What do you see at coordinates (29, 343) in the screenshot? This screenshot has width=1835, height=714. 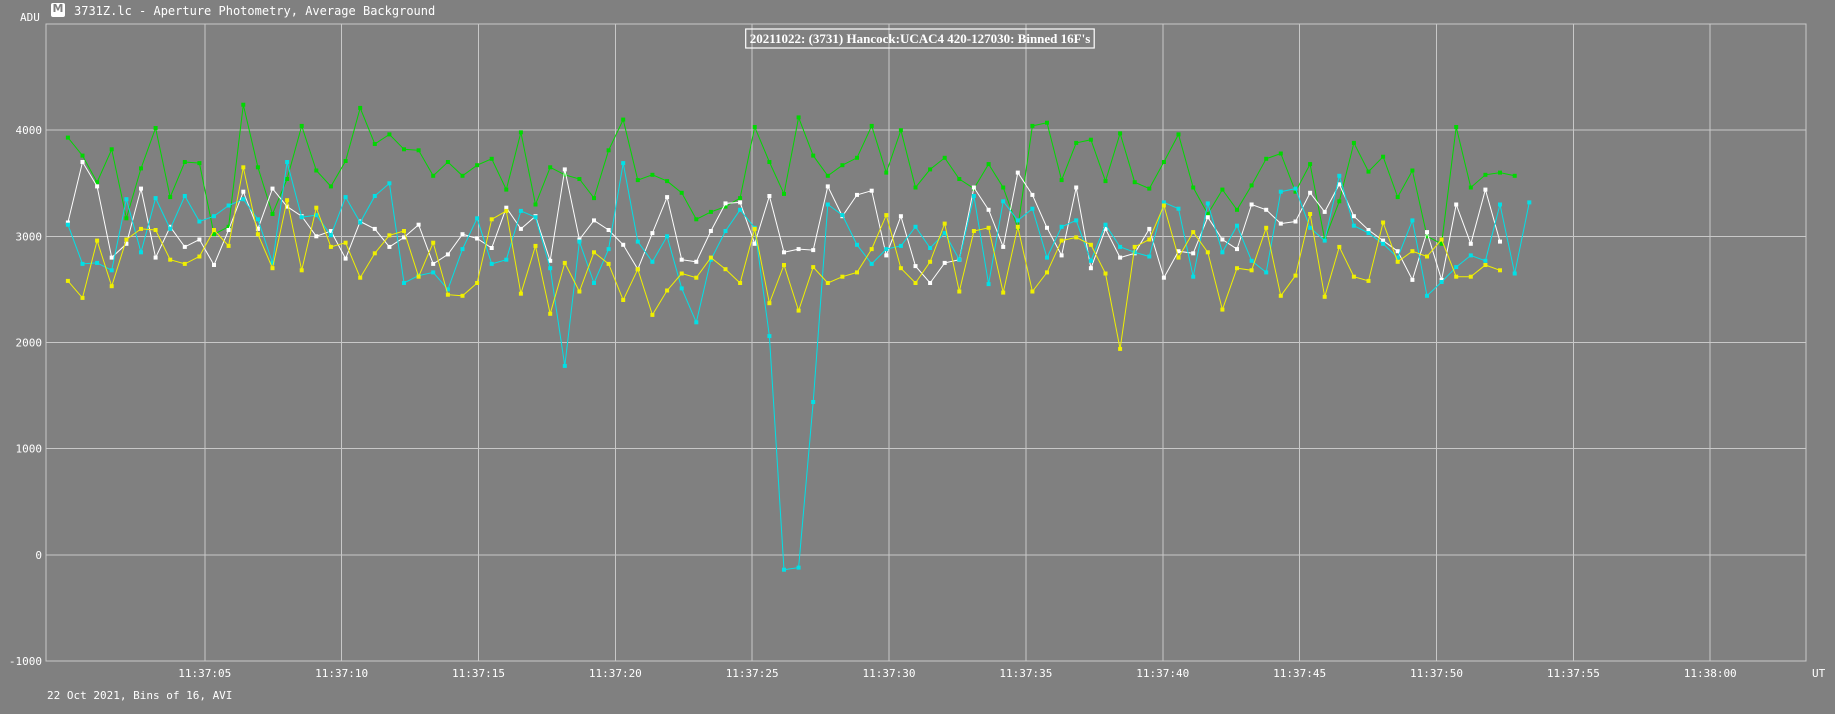 I see `y-tick-label: 2000` at bounding box center [29, 343].